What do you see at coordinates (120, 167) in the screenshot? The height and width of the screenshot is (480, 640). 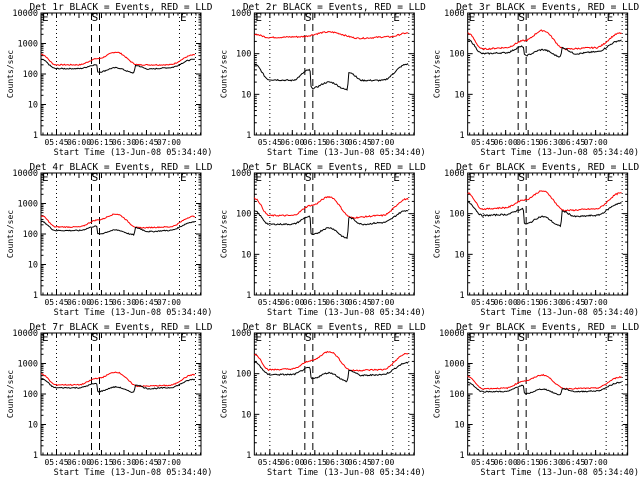 I see `chart-title: Det 4r BLACK = Events, RED = LLD` at bounding box center [120, 167].